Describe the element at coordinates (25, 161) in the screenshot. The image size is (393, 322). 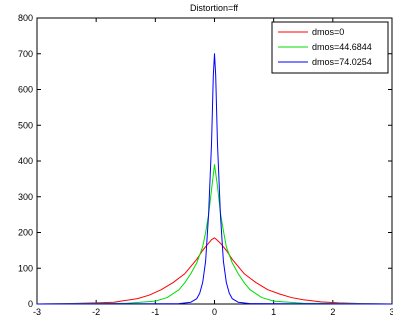
I see `y-tick-label: 400` at that location.